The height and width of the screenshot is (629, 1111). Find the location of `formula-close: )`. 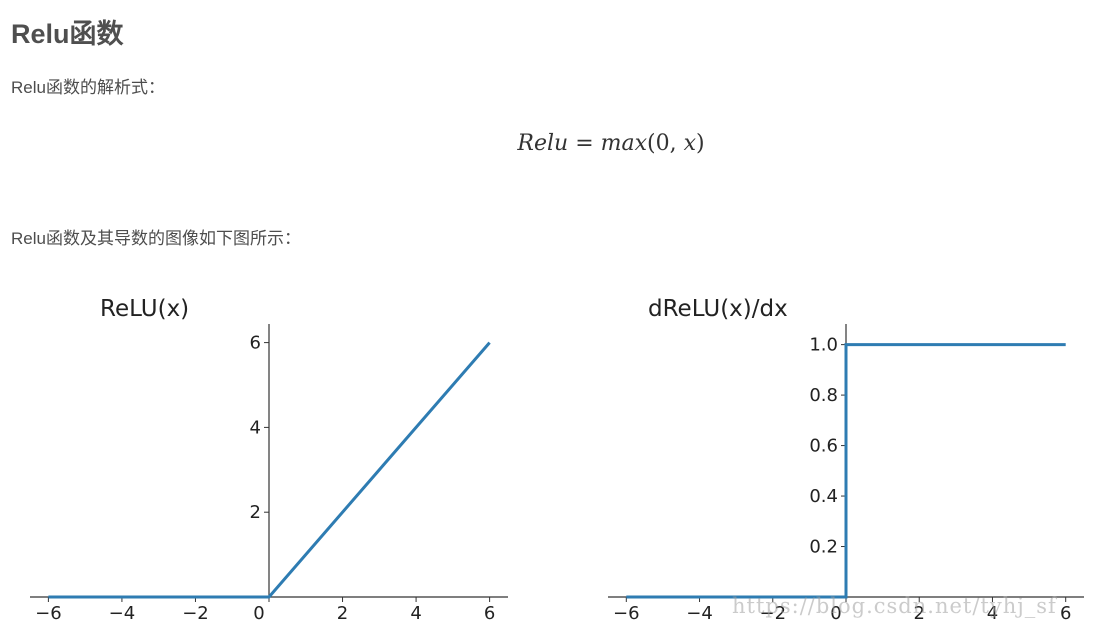

formula-close: ) is located at coordinates (700, 143).